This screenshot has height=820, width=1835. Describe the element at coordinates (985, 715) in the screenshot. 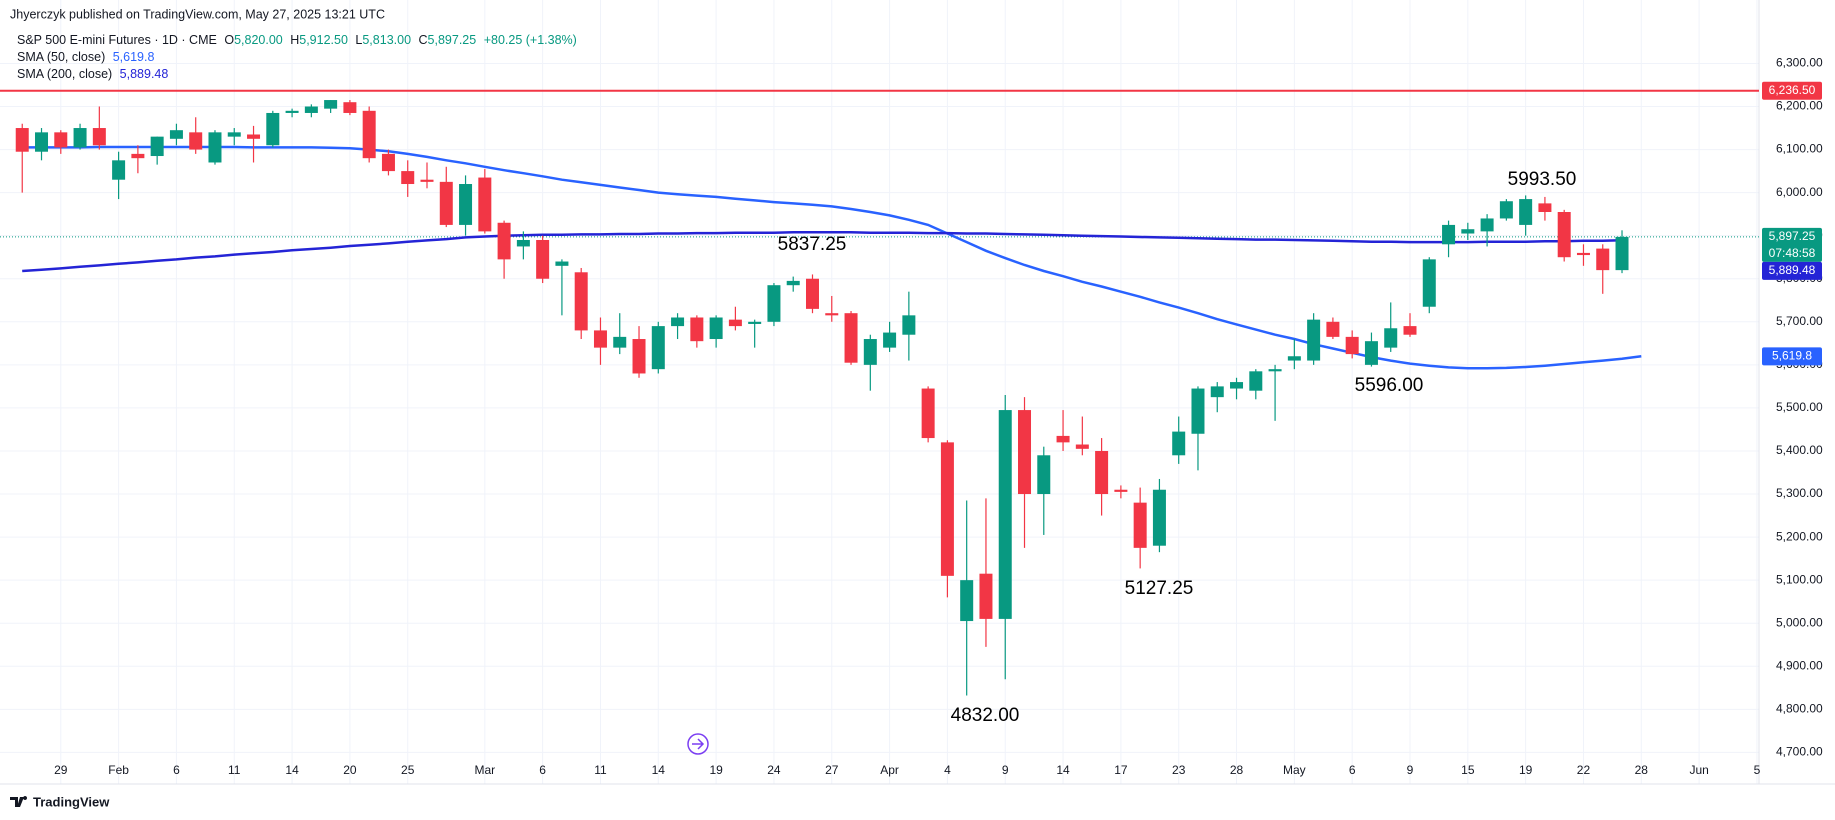

I see `annotation: 4832.00` at that location.